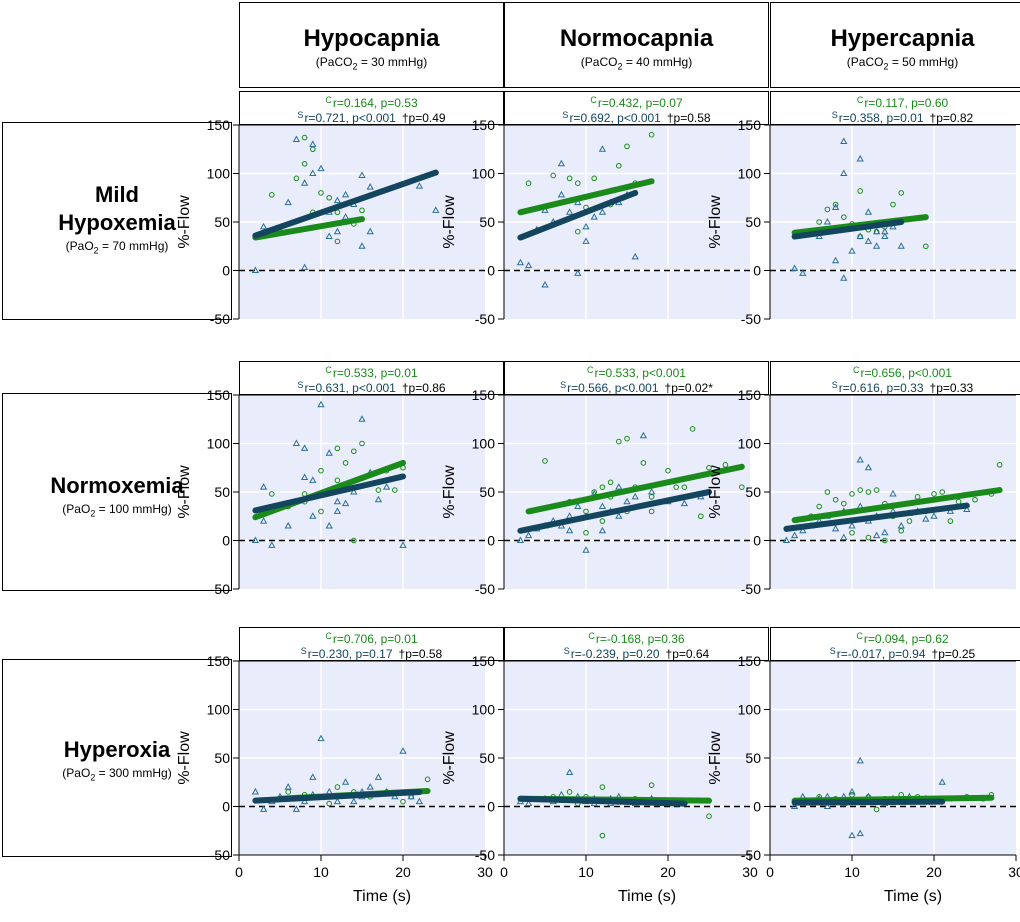 This screenshot has height=922, width=1020. I want to click on c-stat-line: Cr=0.117, p=0.60, so click(902, 102).